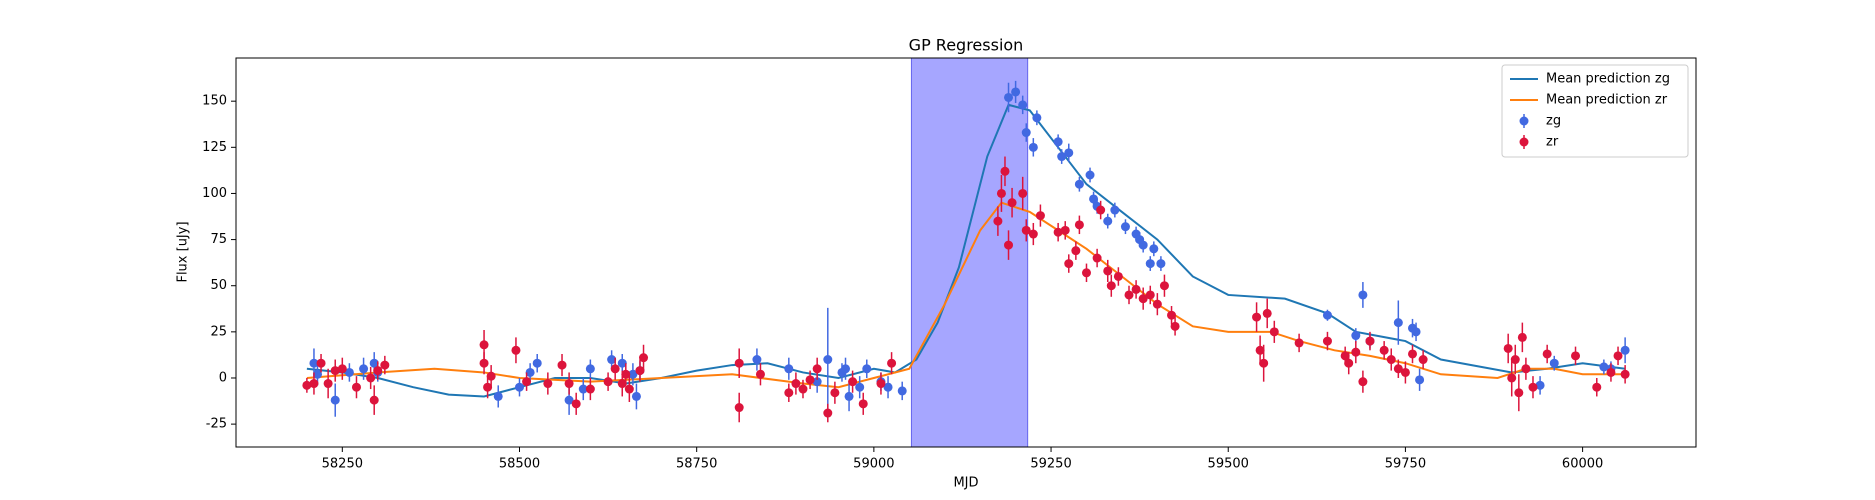 Image resolution: width=1875 pixels, height=500 pixels. Describe the element at coordinates (1607, 100) in the screenshot. I see `legend-label: Mean prediction zr` at that location.